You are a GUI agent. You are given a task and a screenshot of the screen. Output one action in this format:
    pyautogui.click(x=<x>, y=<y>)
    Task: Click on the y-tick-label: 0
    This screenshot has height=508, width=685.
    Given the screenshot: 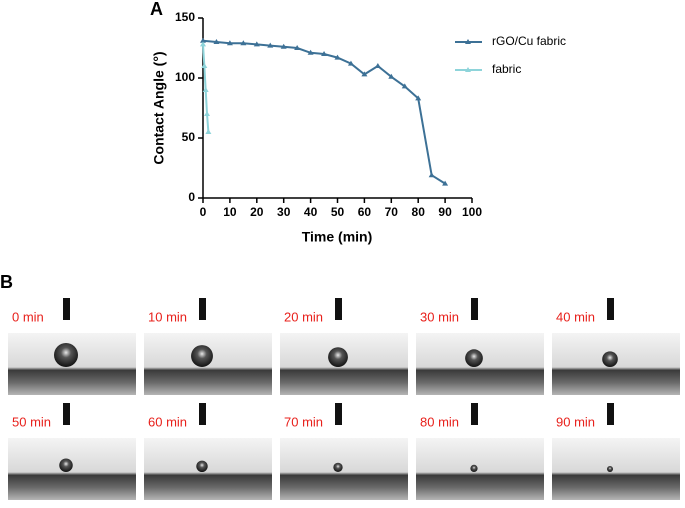 What is the action you would take?
    pyautogui.click(x=191, y=197)
    